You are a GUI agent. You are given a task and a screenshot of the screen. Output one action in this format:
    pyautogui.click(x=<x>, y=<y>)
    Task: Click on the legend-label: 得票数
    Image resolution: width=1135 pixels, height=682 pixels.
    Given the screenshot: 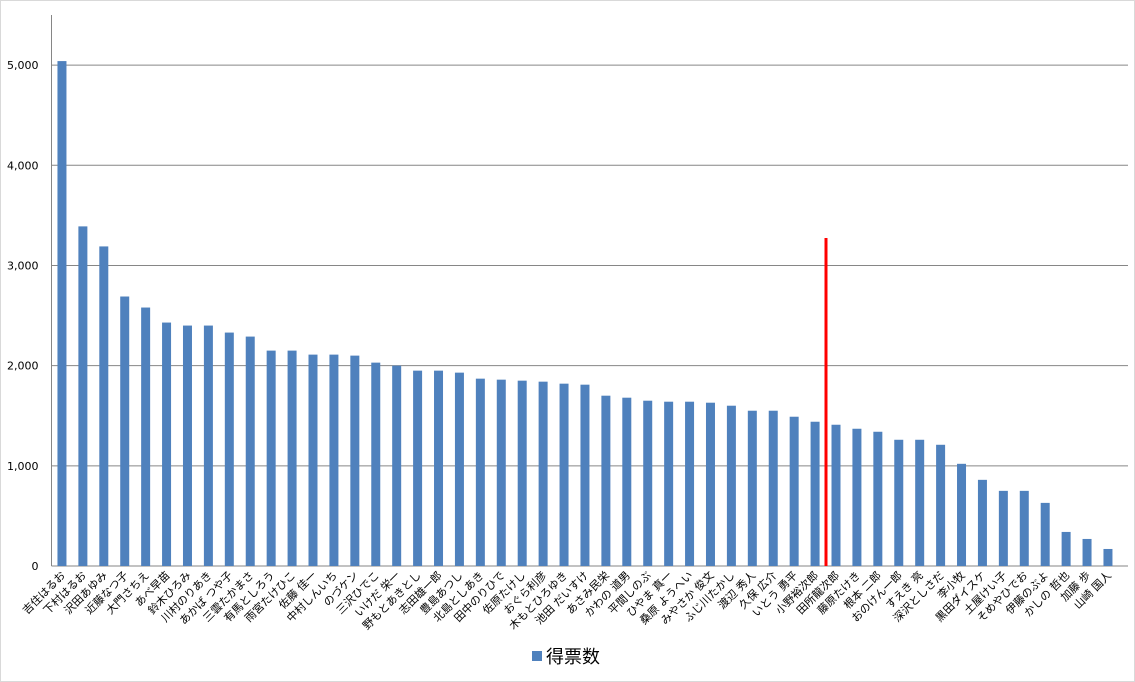 What is the action you would take?
    pyautogui.click(x=573, y=657)
    